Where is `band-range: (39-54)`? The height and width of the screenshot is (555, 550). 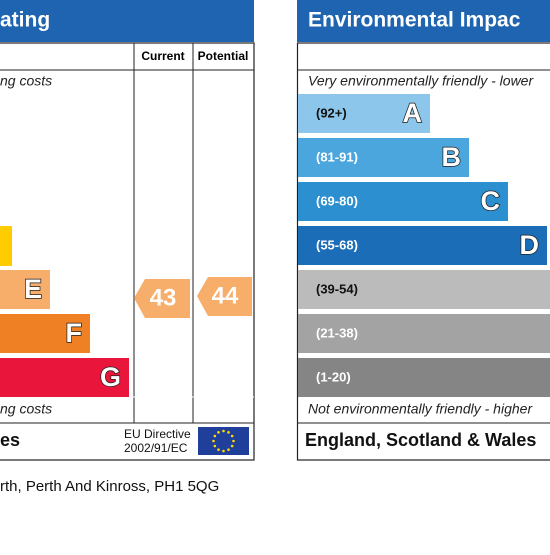 band-range: (39-54) is located at coordinates (337, 288).